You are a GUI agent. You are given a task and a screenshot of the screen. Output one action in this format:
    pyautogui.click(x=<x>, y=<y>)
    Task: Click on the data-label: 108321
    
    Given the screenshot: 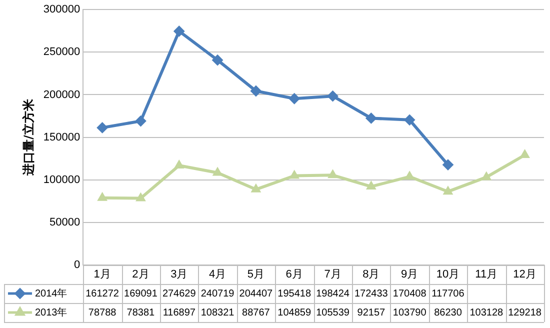 What is the action you would take?
    pyautogui.click(x=217, y=312)
    